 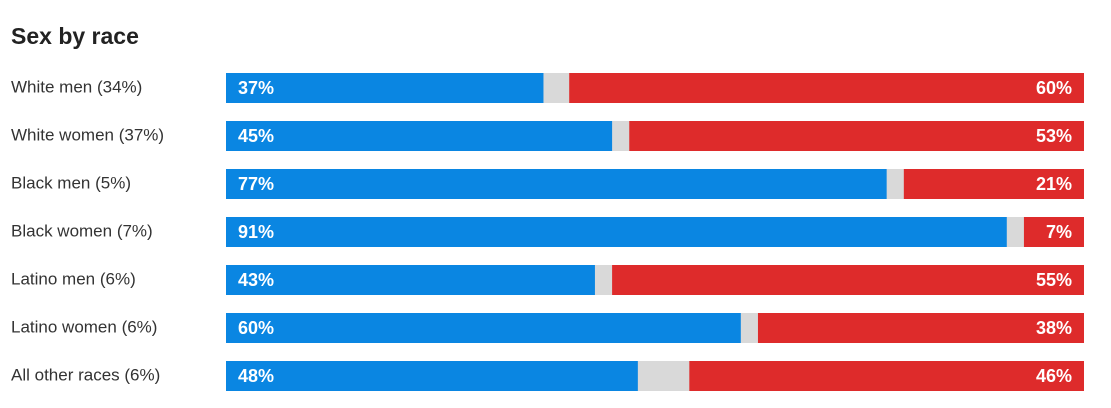 What do you see at coordinates (87, 134) in the screenshot?
I see `category-label: White women (37%)` at bounding box center [87, 134].